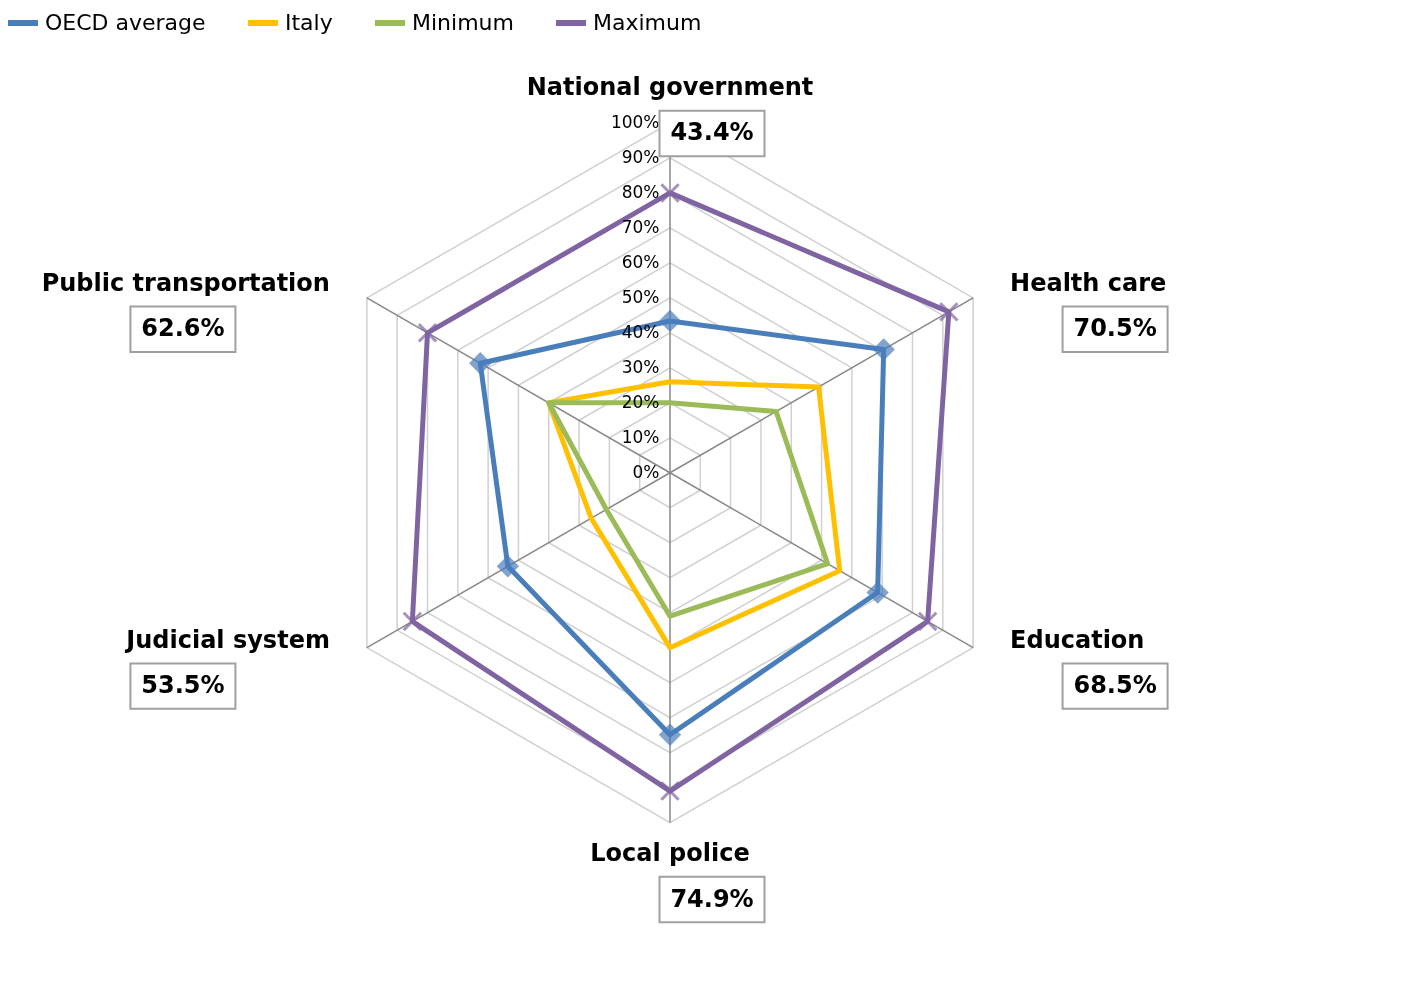  Describe the element at coordinates (712, 898) in the screenshot. I see `text: 74.9%` at that location.